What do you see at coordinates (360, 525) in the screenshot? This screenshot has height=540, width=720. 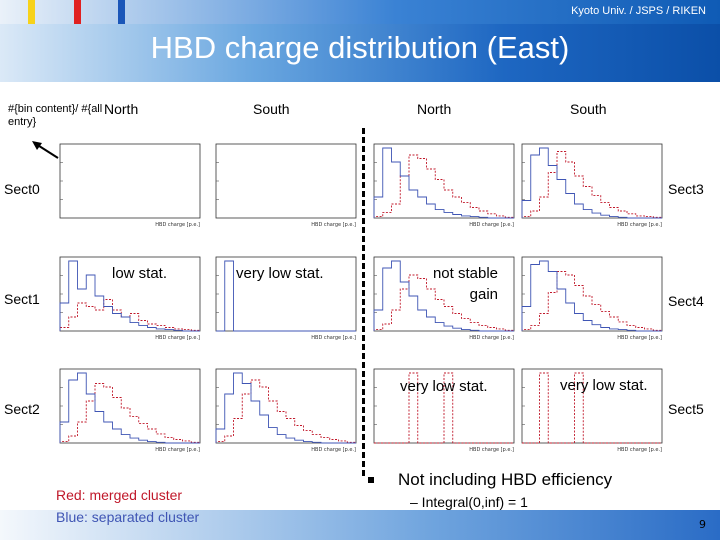 I see `footer-bar` at bounding box center [360, 525].